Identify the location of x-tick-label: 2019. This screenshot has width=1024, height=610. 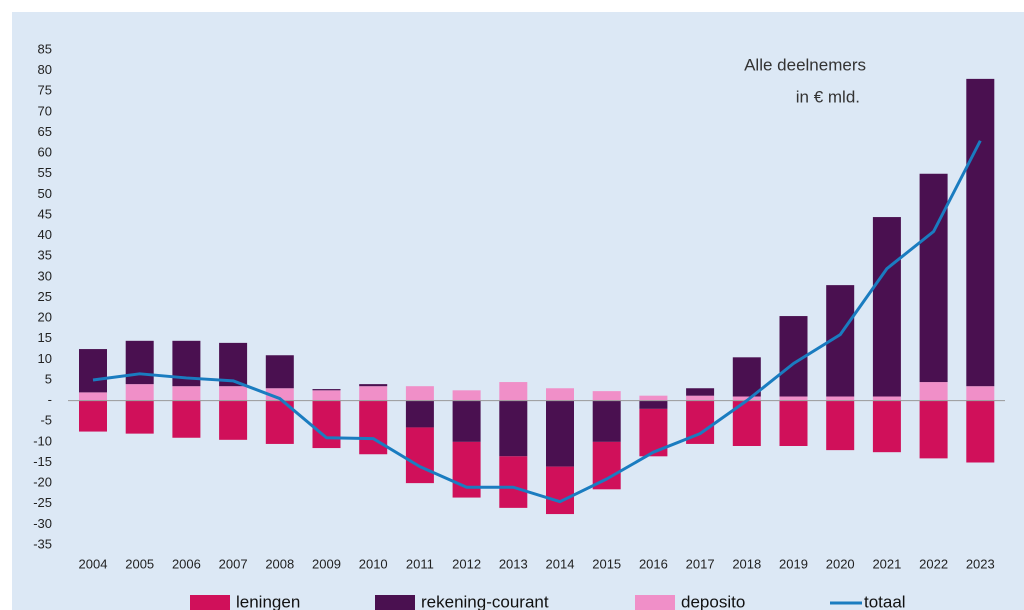
(793, 563).